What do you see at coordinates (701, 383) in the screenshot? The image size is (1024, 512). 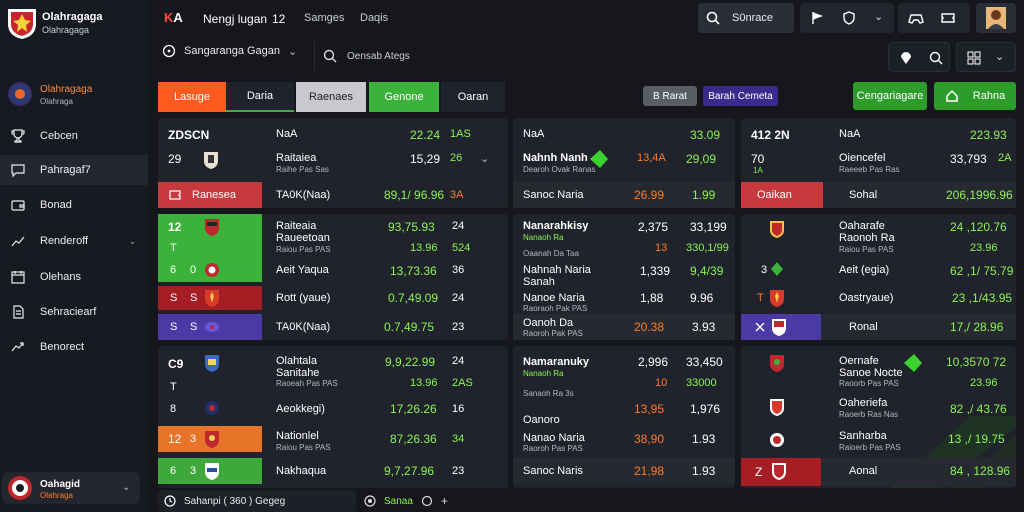 I see `odds-value: 33000` at bounding box center [701, 383].